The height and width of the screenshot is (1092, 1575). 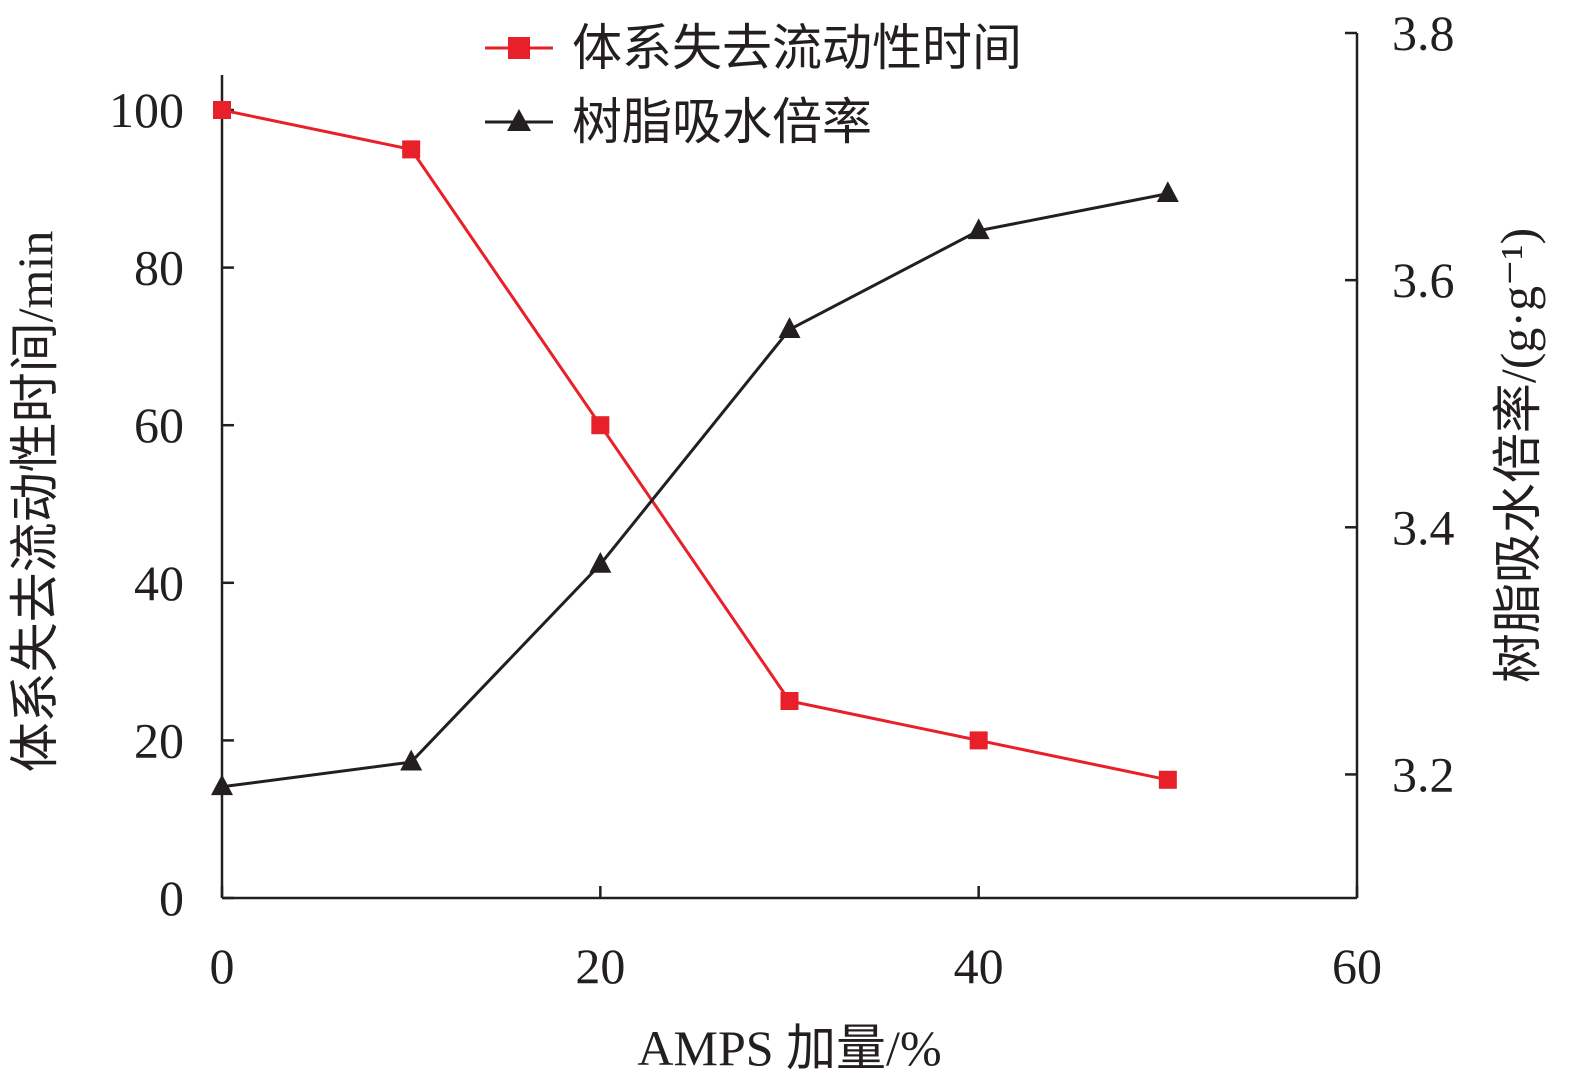 What do you see at coordinates (222, 966) in the screenshot?
I see `x-tick-label: 0` at bounding box center [222, 966].